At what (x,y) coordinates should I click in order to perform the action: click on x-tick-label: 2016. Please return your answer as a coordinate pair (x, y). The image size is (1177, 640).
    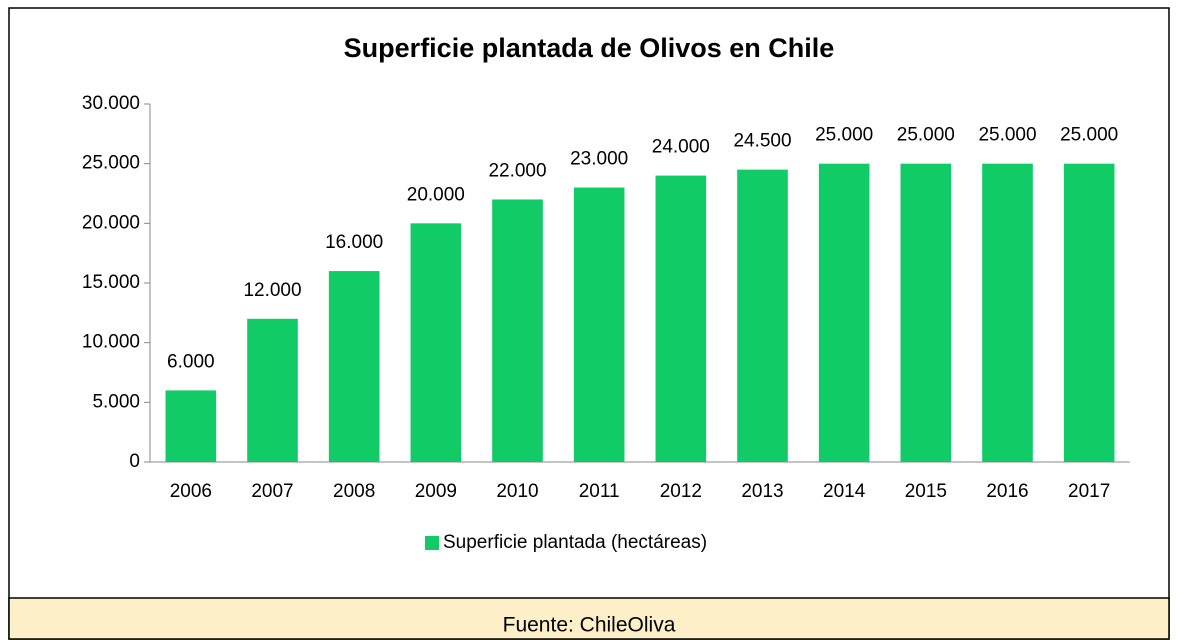
    Looking at the image, I should click on (1007, 491).